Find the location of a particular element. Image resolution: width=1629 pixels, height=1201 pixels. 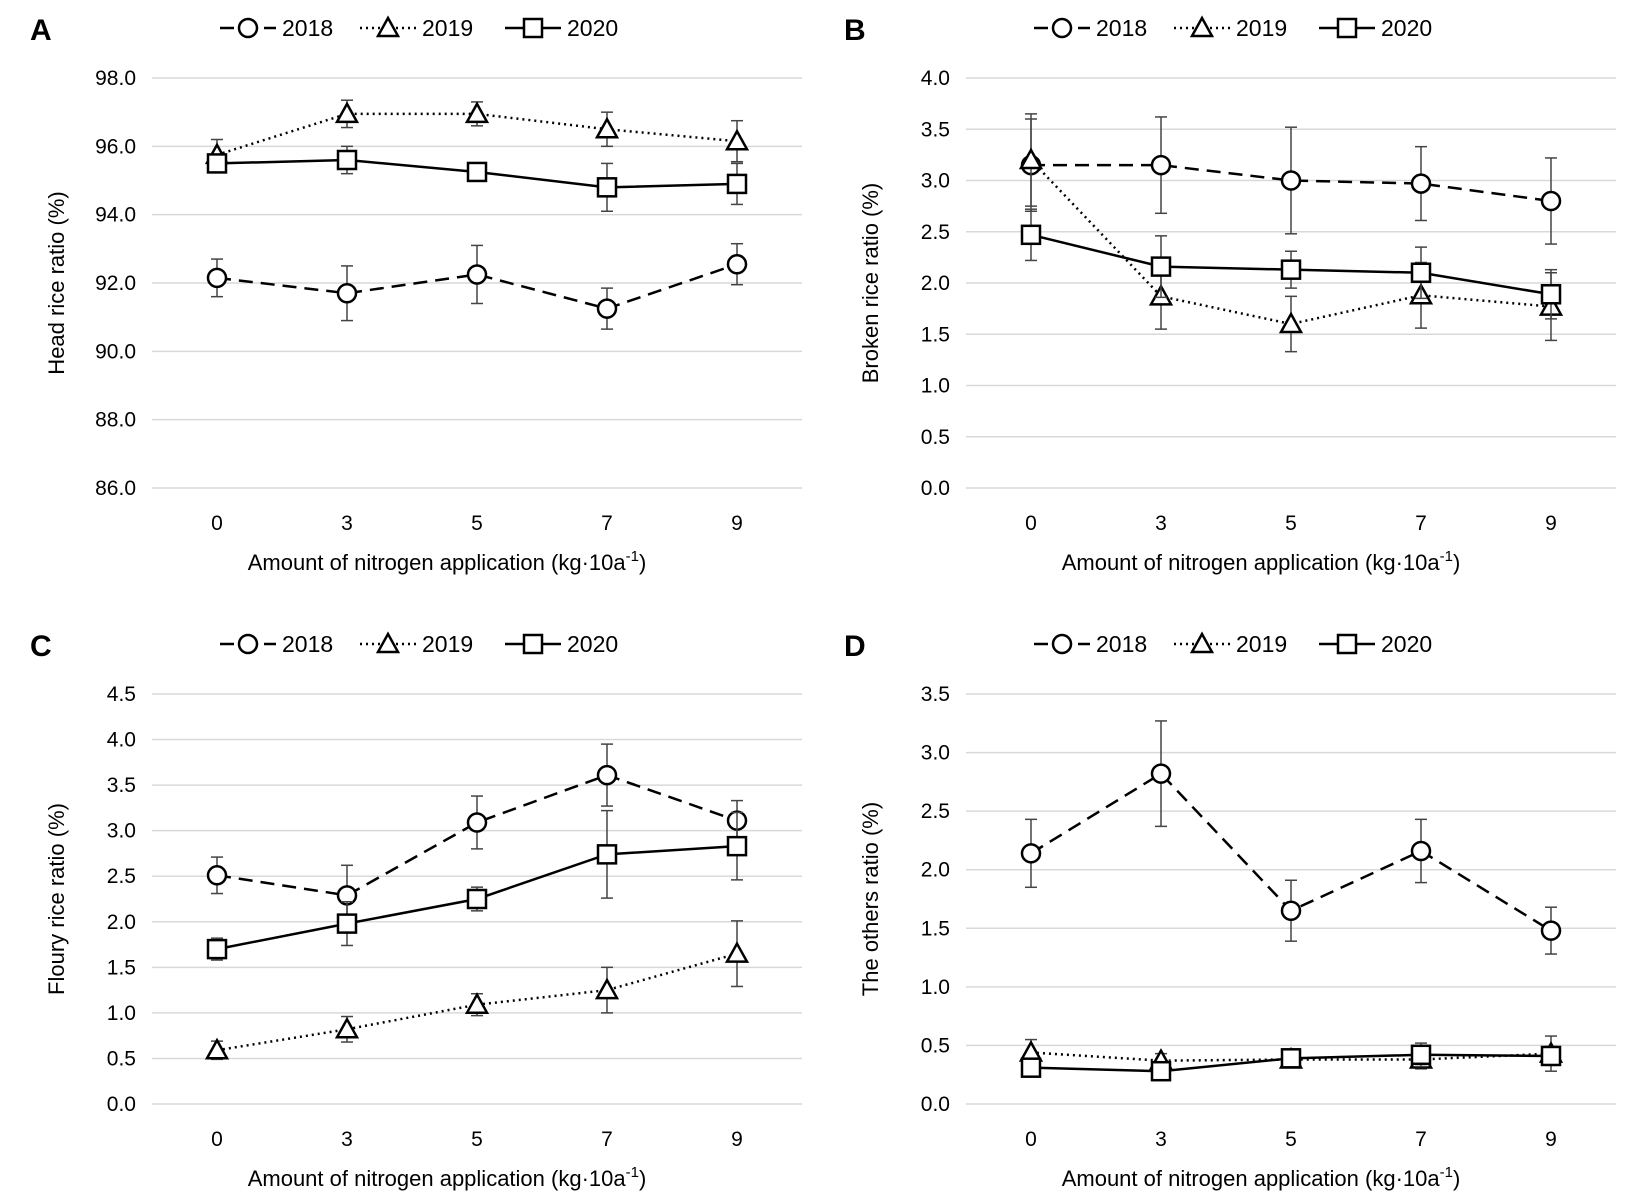

y-tick-label: 3.0 is located at coordinates (121, 831).